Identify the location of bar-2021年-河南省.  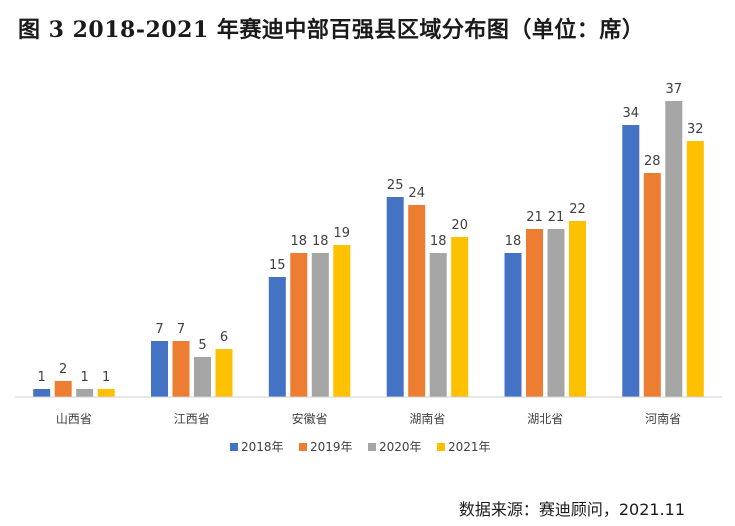
(695, 269).